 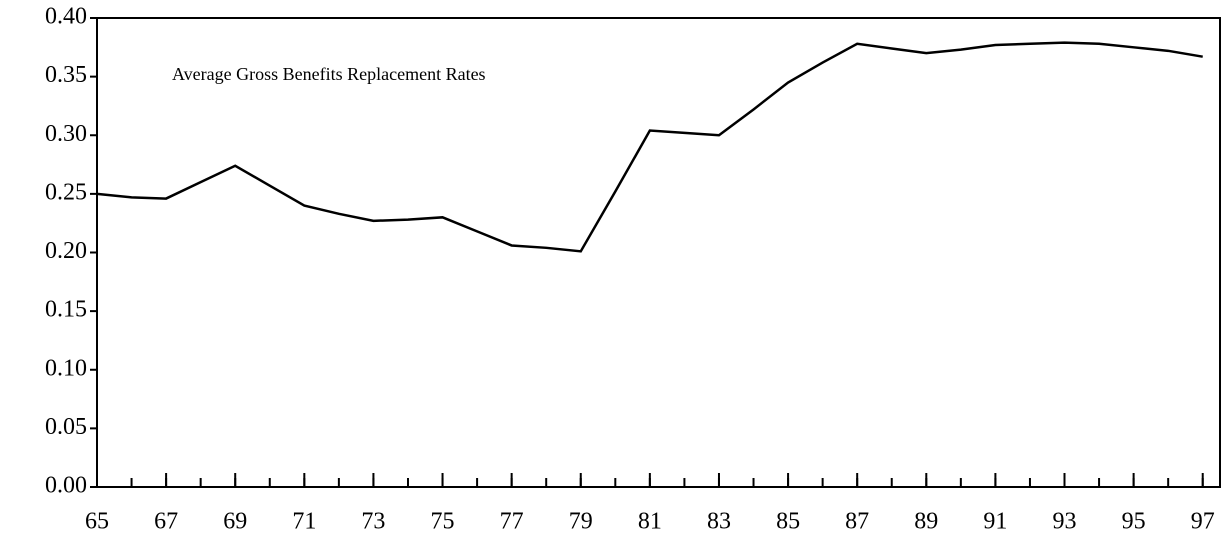 I want to click on x-tick-label: 93, so click(x=1065, y=522).